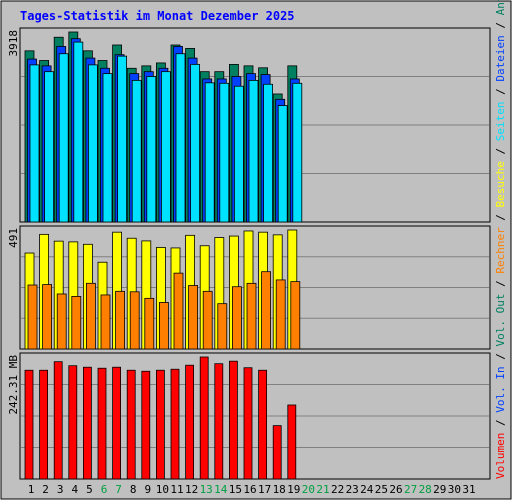 The height and width of the screenshot is (500, 512). I want to click on x-tick-label-day-21: 21, so click(322, 489).